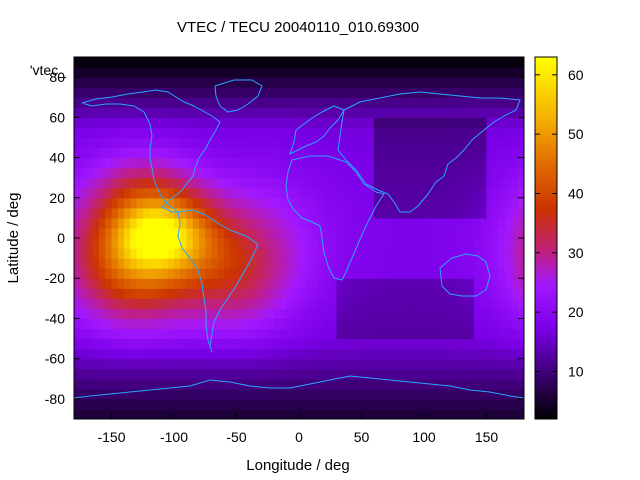 This screenshot has height=480, width=640. Describe the element at coordinates (174, 437) in the screenshot. I see `x-tick-label: -100` at that location.